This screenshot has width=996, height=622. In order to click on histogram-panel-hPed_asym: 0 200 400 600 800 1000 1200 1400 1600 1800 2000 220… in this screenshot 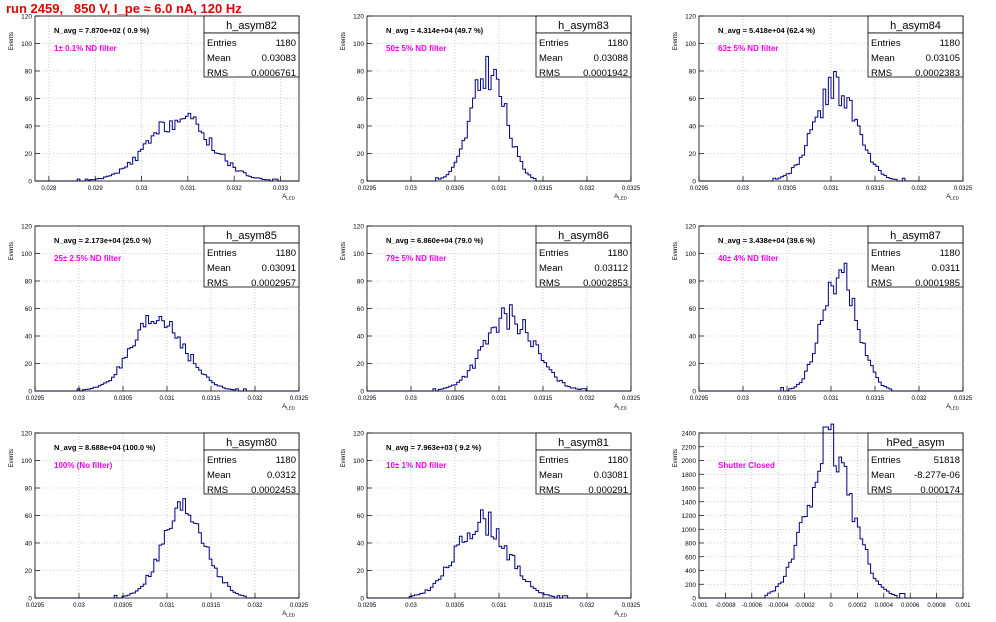, I will do `click(822, 516)`.